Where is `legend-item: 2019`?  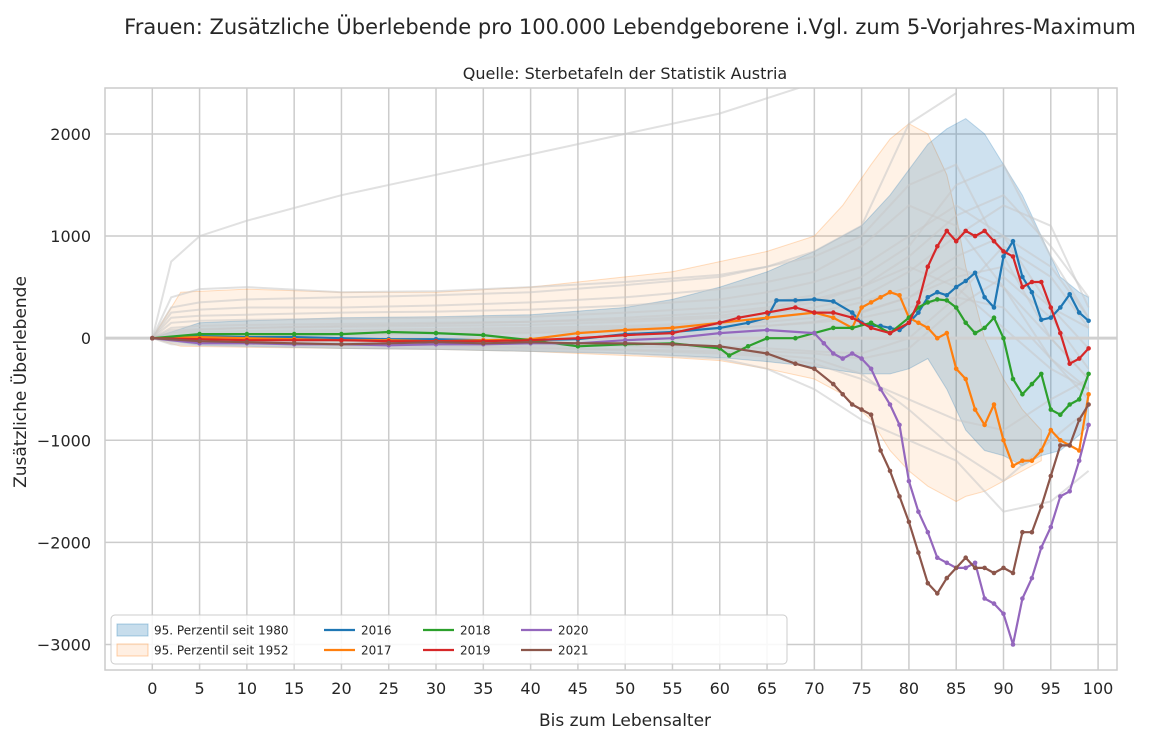 legend-item: 2019 is located at coordinates (457, 651).